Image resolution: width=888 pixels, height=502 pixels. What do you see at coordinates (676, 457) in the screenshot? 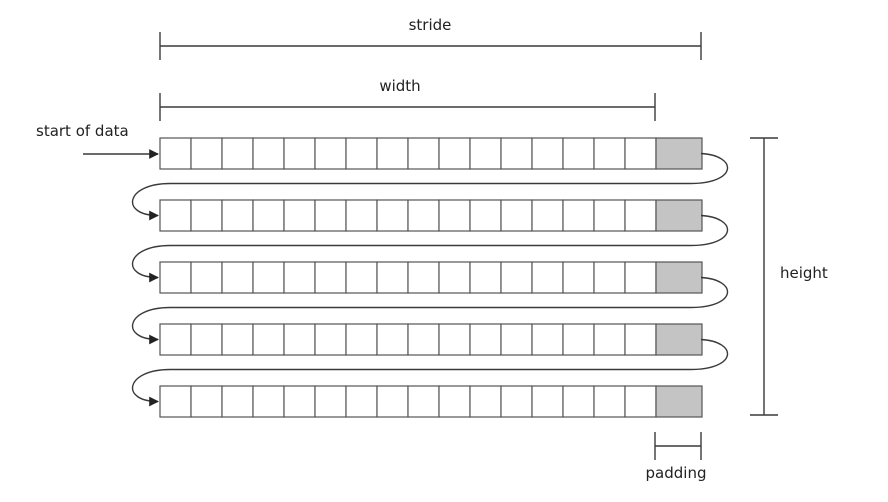
I see `padding-dimension: padding` at bounding box center [676, 457].